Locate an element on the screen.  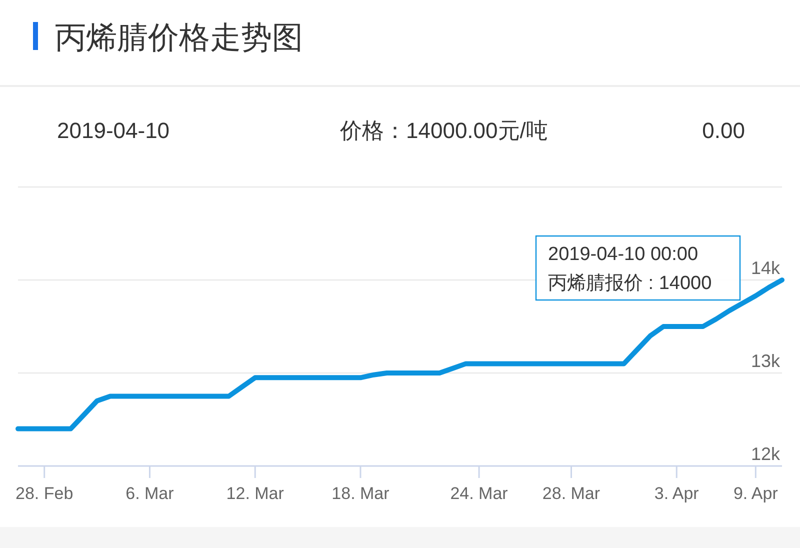
x-tick-label: 18. Mar is located at coordinates (361, 493).